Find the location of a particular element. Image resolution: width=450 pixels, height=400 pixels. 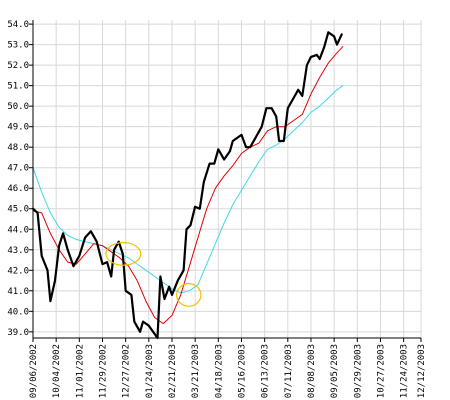

x-tick-label: 09/29/2003 is located at coordinates (358, 371).